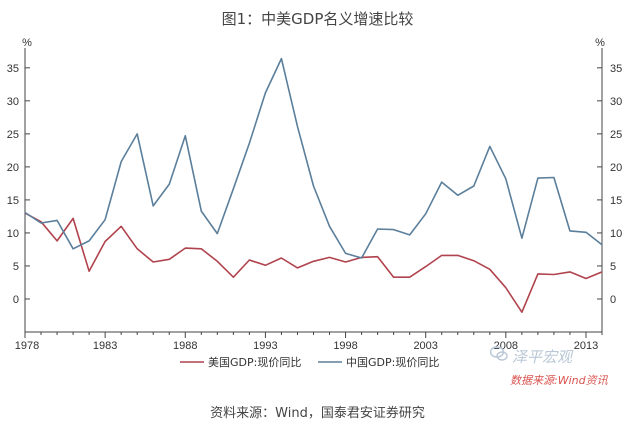  Describe the element at coordinates (185, 346) in the screenshot. I see `x-tick-label: 1988` at that location.